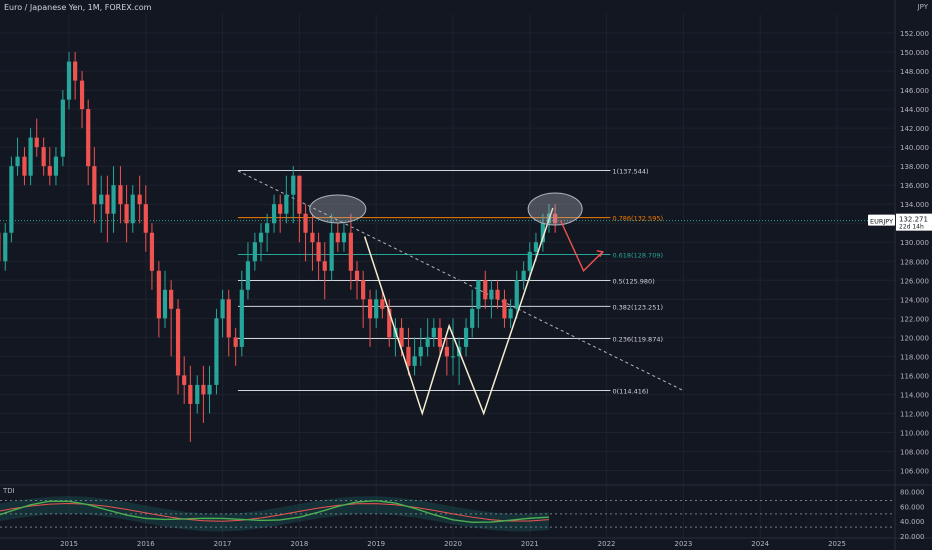  I want to click on y-tick-label: 120.000, so click(914, 338).